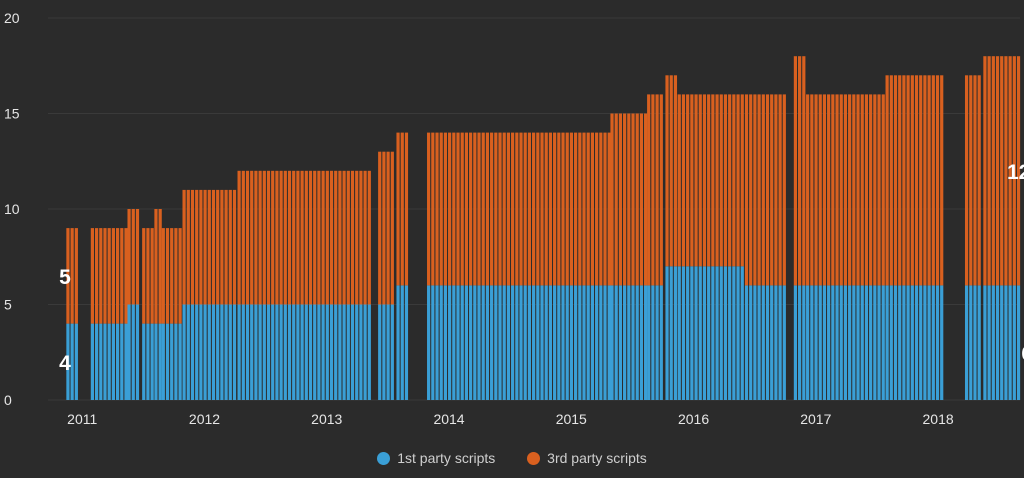  Describe the element at coordinates (12, 209) in the screenshot. I see `y-axis-ticks: 0 5 10 15 20` at that location.